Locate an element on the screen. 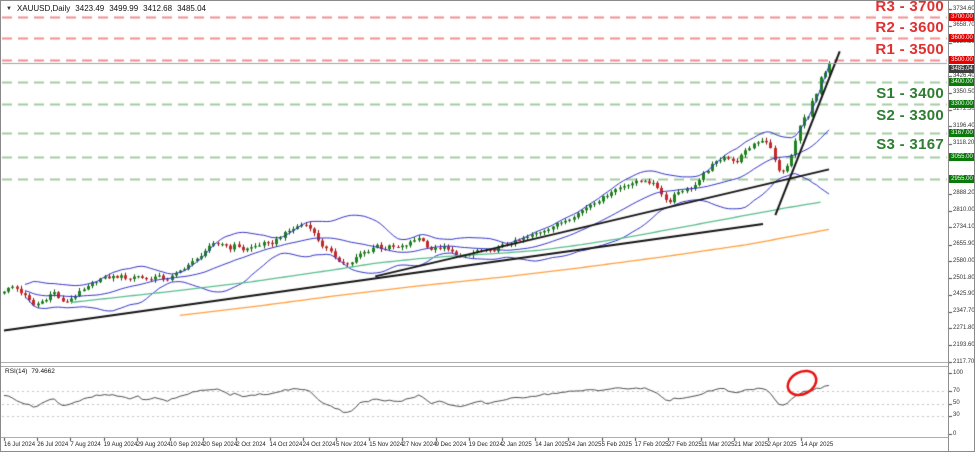 This screenshot has height=452, width=975. date-axis-label: 15 Nov 2024 is located at coordinates (386, 445).